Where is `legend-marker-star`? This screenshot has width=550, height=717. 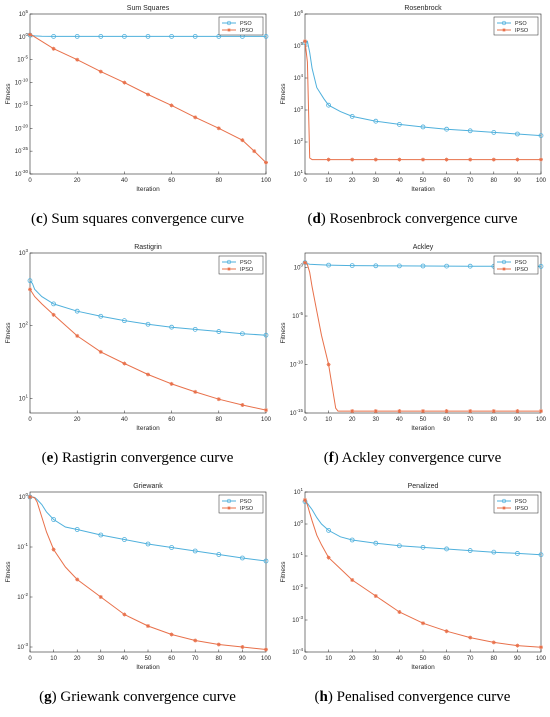 legend-marker-star is located at coordinates (504, 508).